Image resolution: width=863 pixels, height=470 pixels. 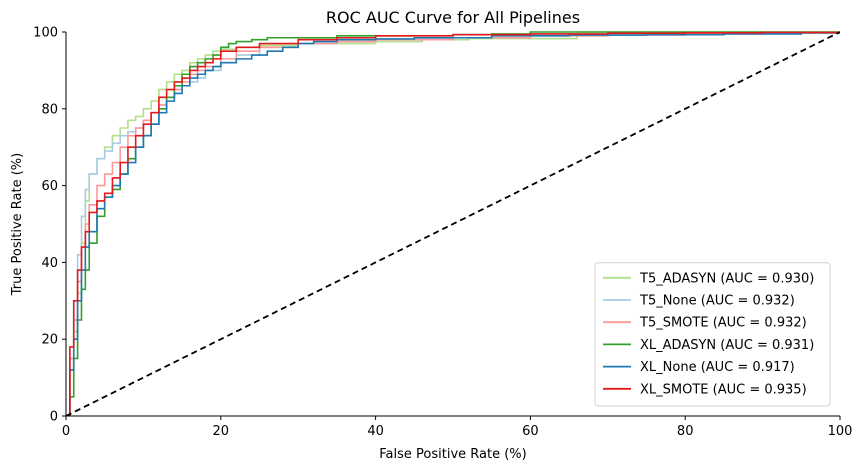 I want to click on y-tick-label-5: 100, so click(x=45, y=33).